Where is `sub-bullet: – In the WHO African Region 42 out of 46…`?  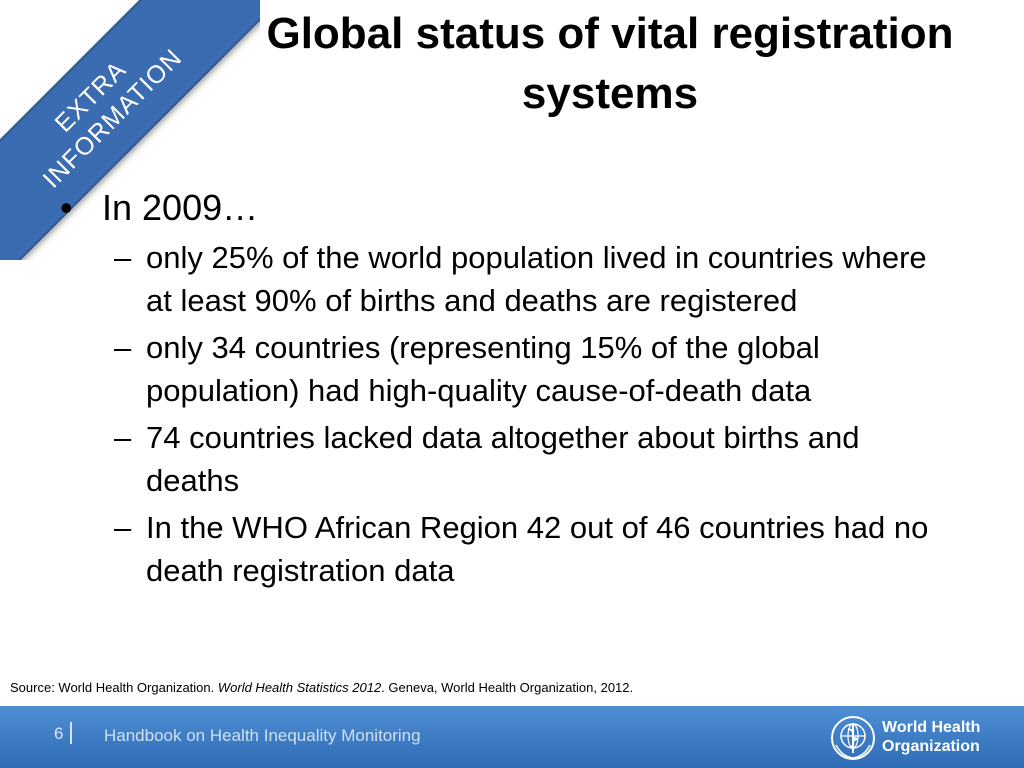
sub-bullet: – In the WHO African Region 42 out of 46… is located at coordinates (537, 549).